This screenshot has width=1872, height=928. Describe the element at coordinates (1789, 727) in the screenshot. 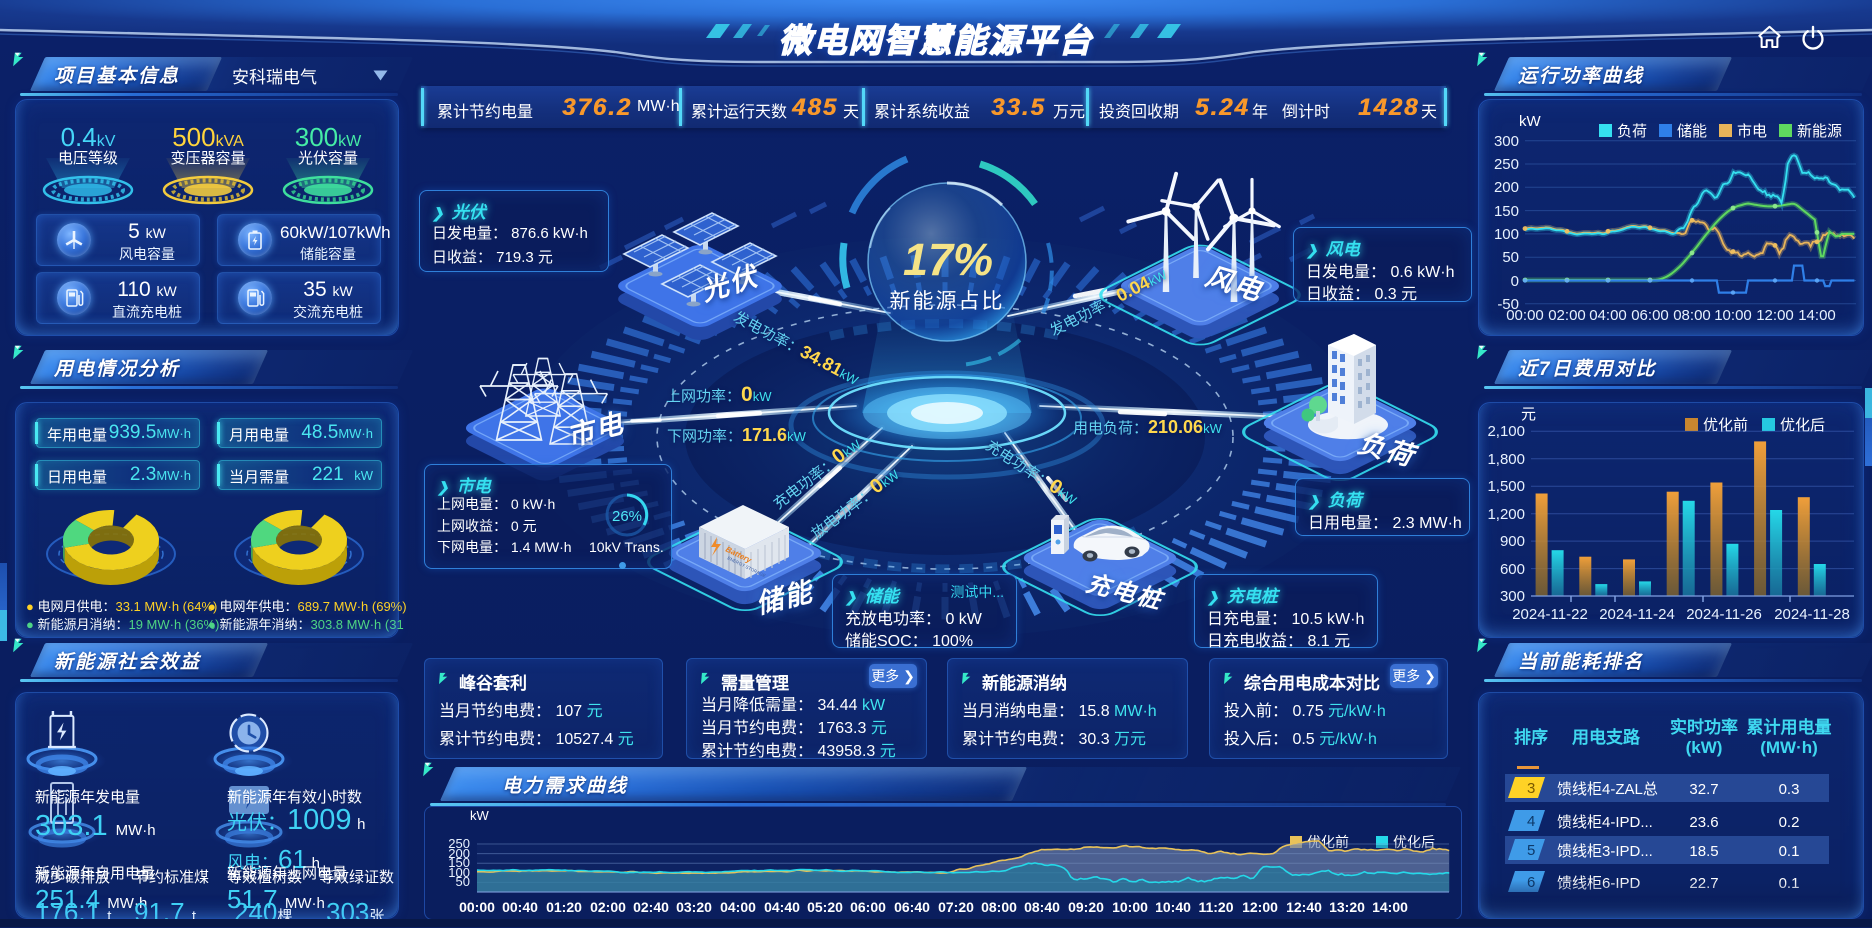

I see `svg-text: 累计用电量` at that location.